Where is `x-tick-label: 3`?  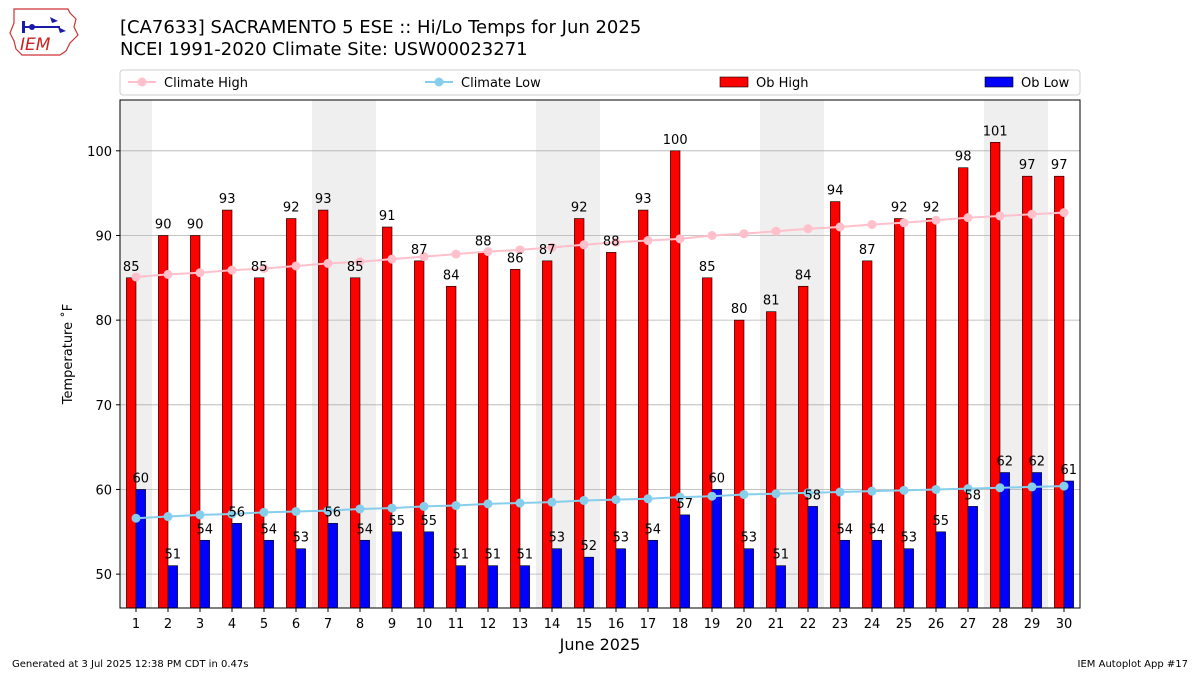
x-tick-label: 3 is located at coordinates (200, 624).